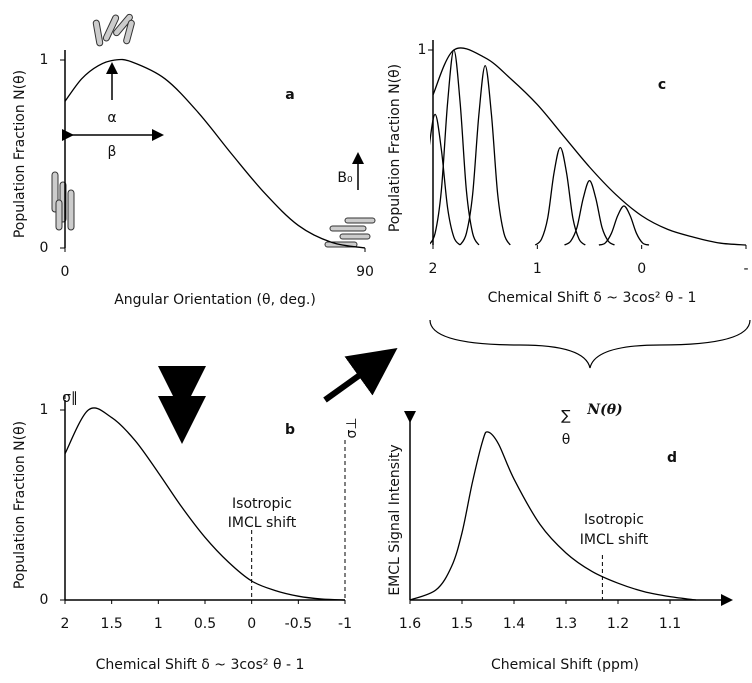 The height and width of the screenshot is (683, 752). Describe the element at coordinates (604, 410) in the screenshot. I see `annotation: N(θ)` at that location.